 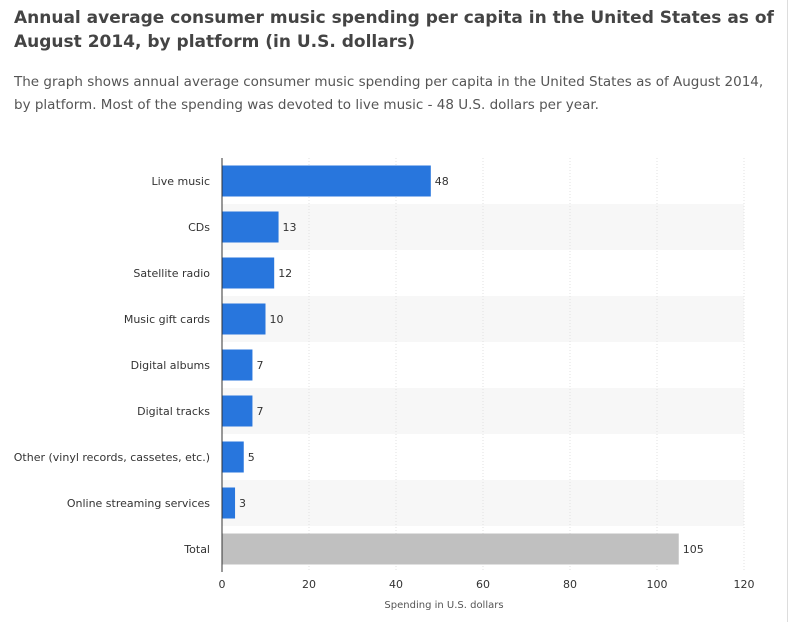 I want to click on x-tick-label: 0, so click(x=222, y=584).